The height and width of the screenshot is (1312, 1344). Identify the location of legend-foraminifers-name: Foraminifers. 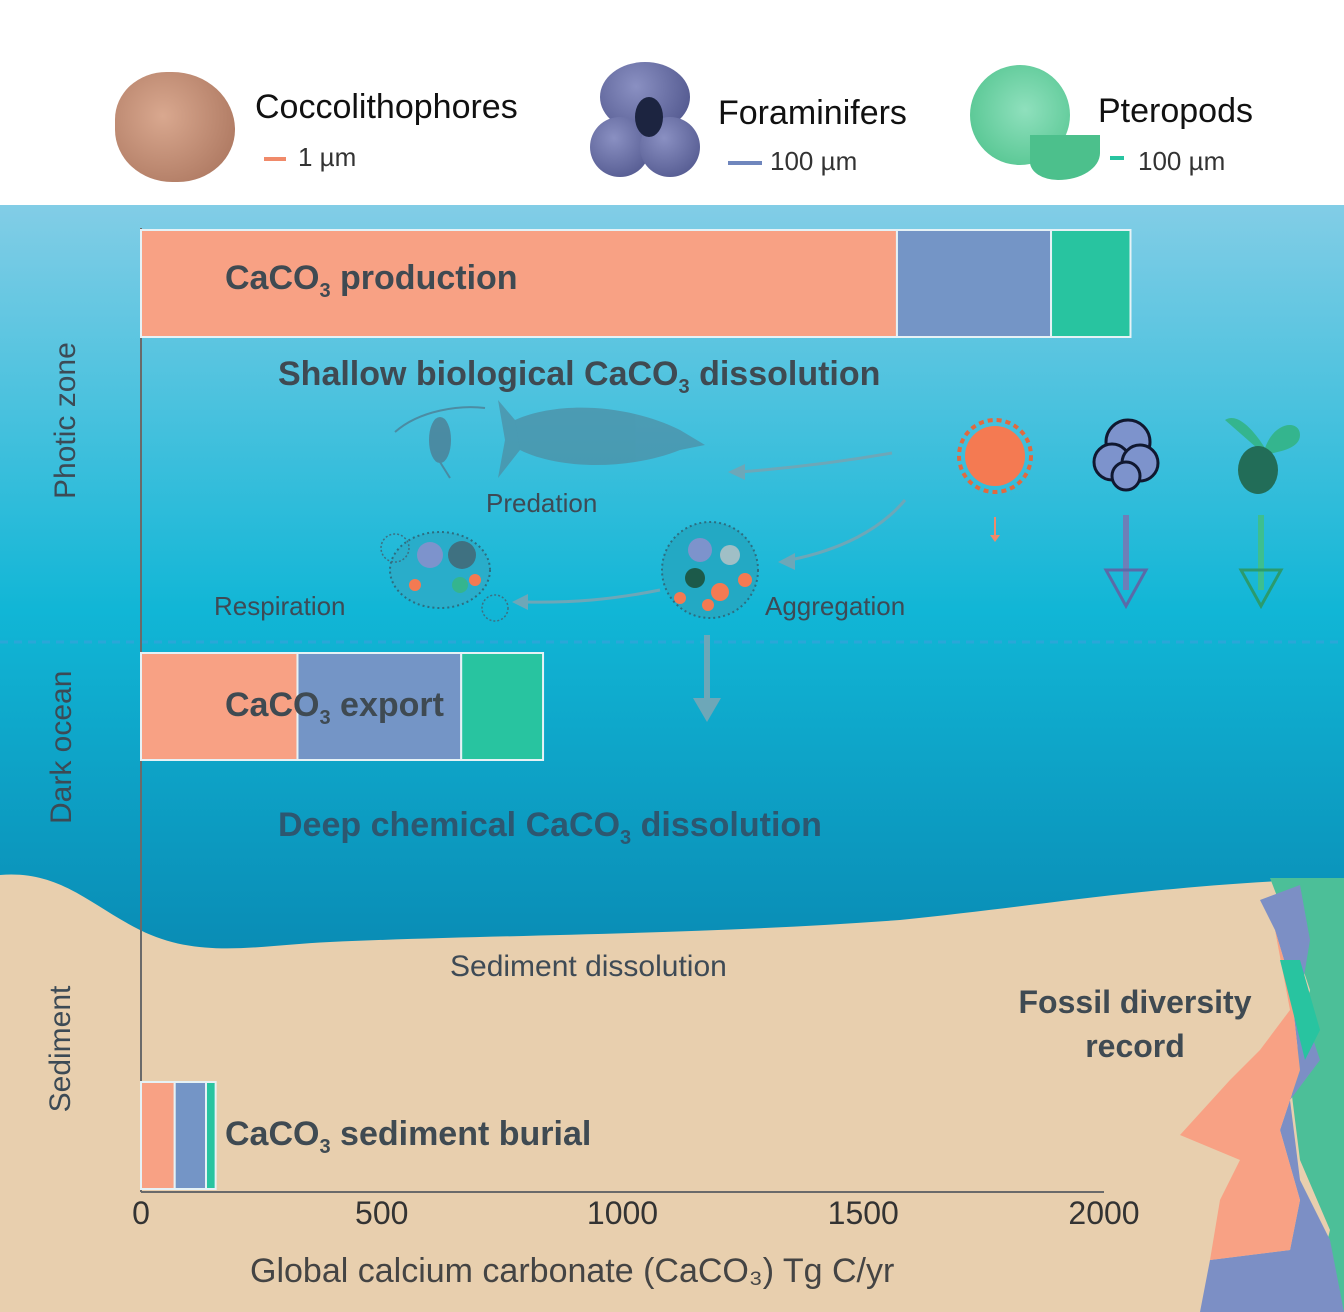
(812, 113).